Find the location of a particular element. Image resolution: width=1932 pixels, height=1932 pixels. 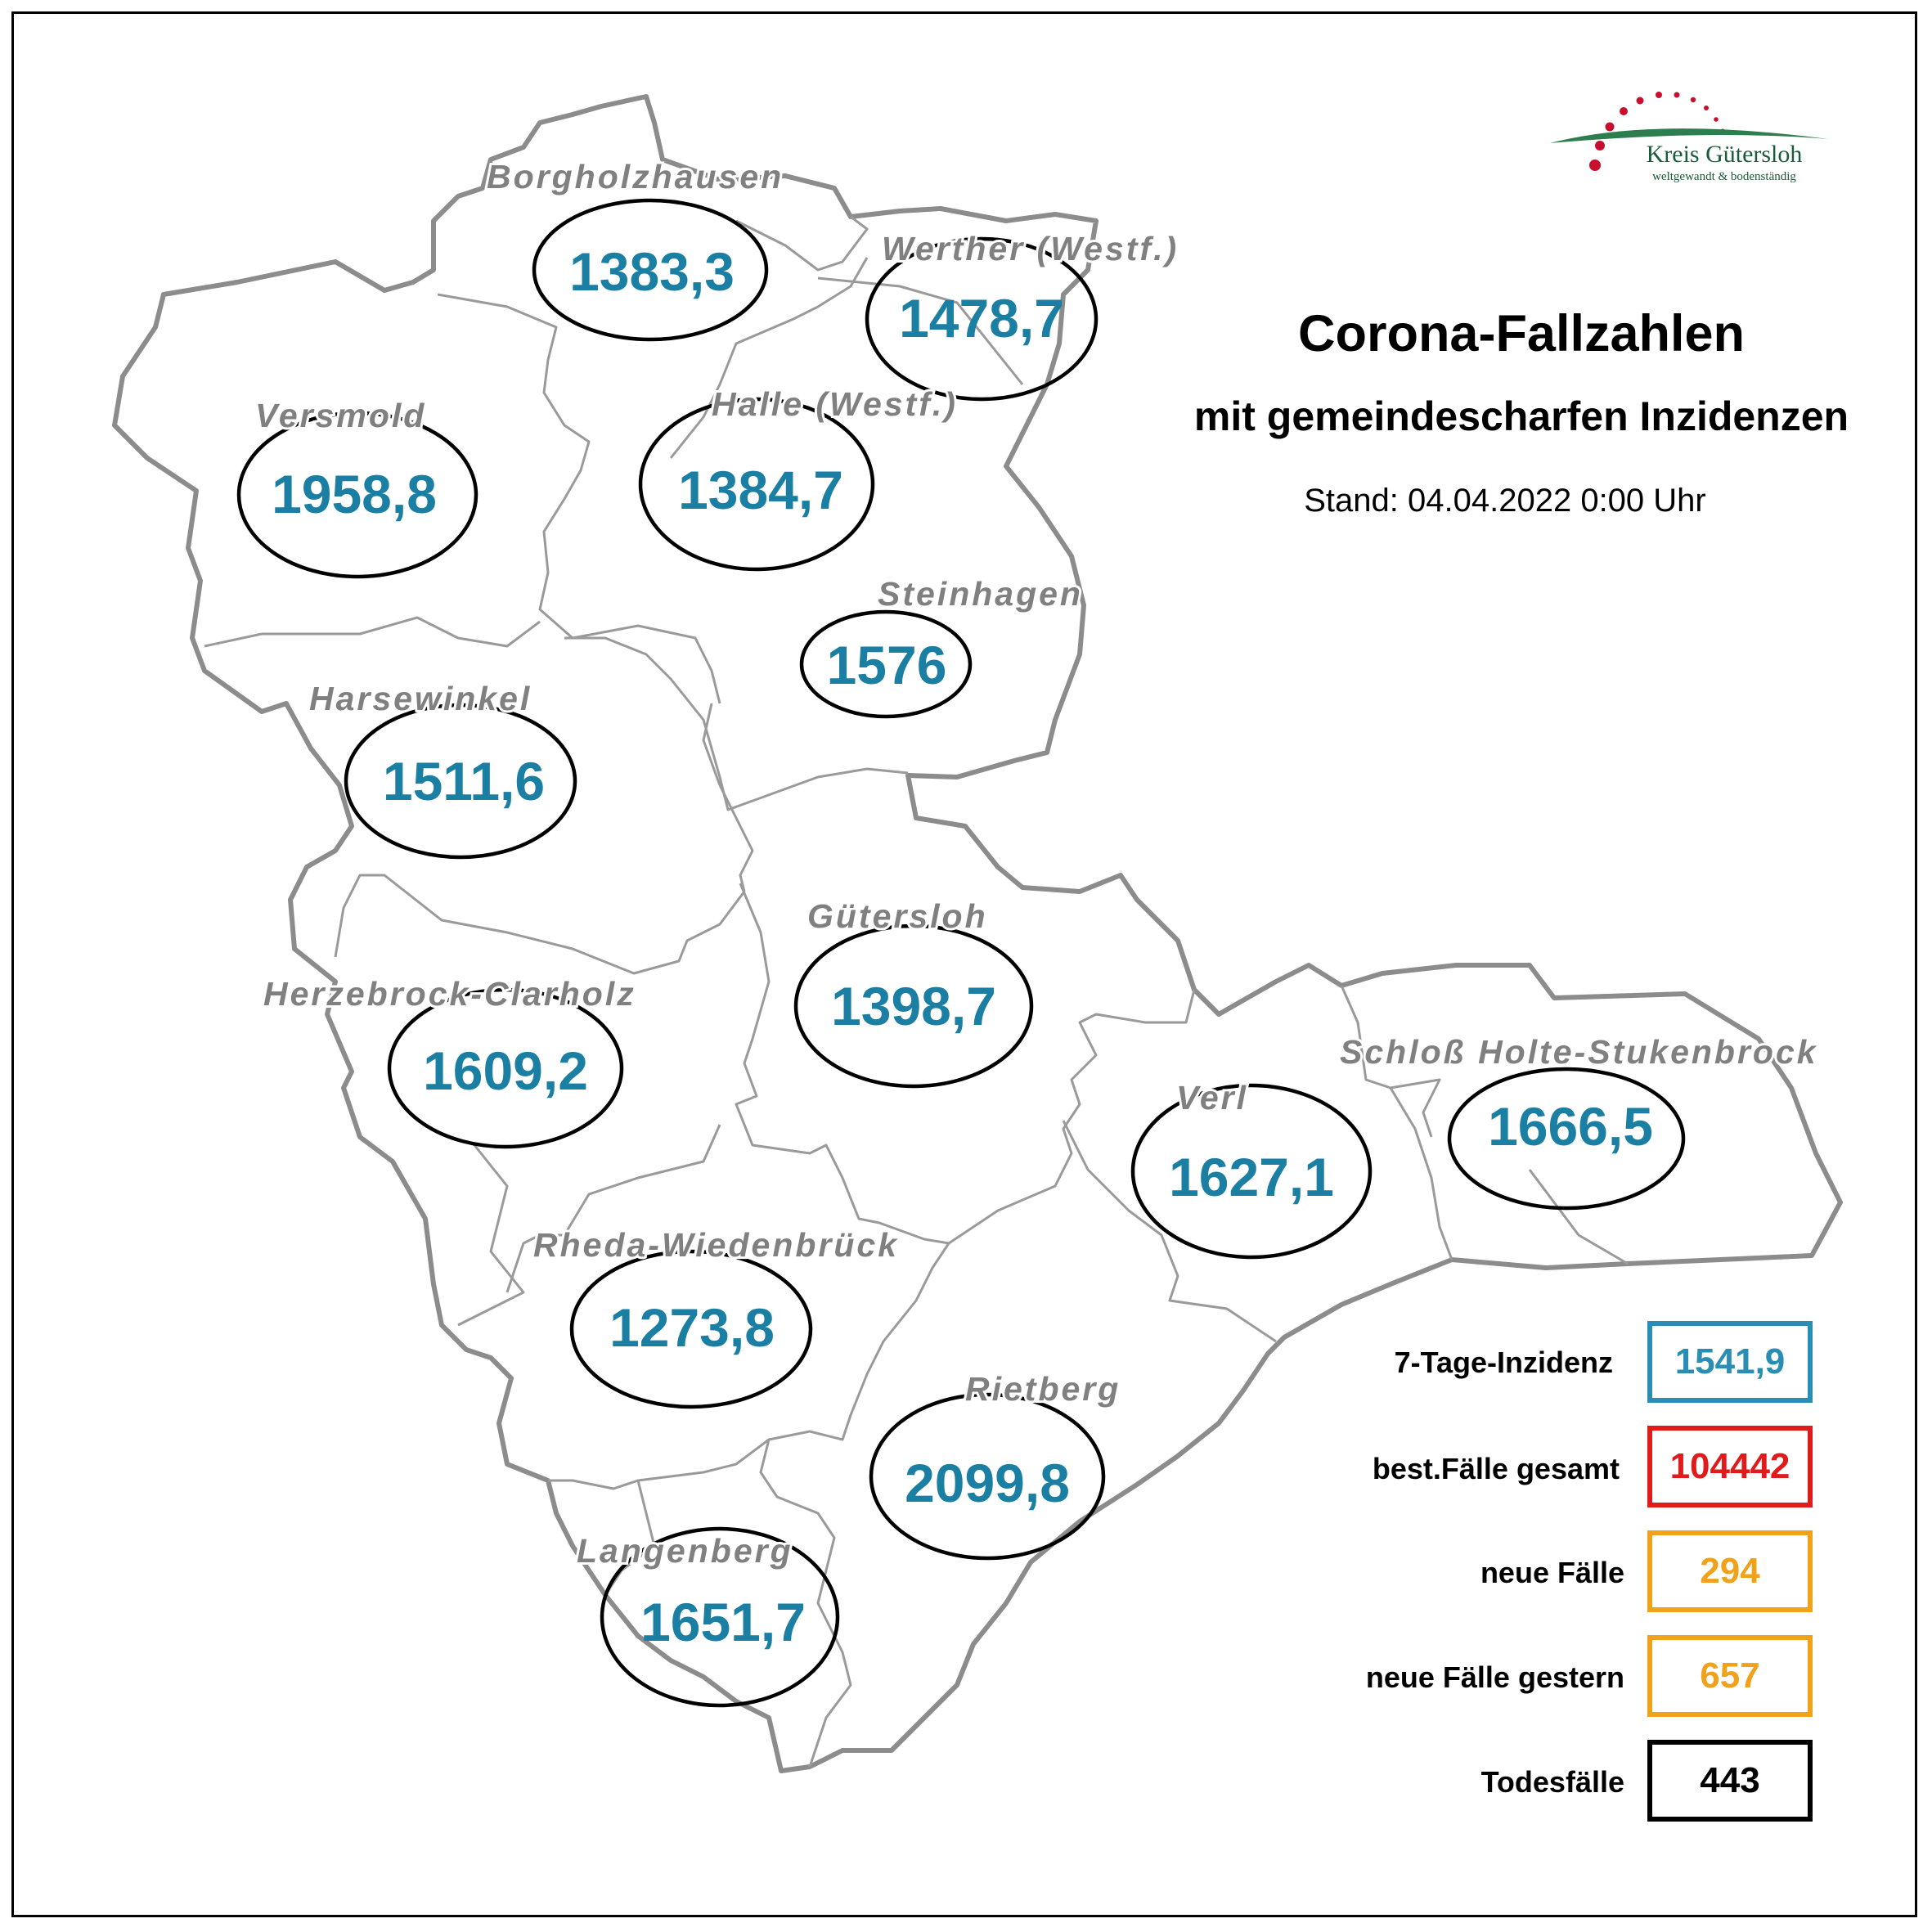

municipality-incidence: 2099,8 is located at coordinates (988, 1483).